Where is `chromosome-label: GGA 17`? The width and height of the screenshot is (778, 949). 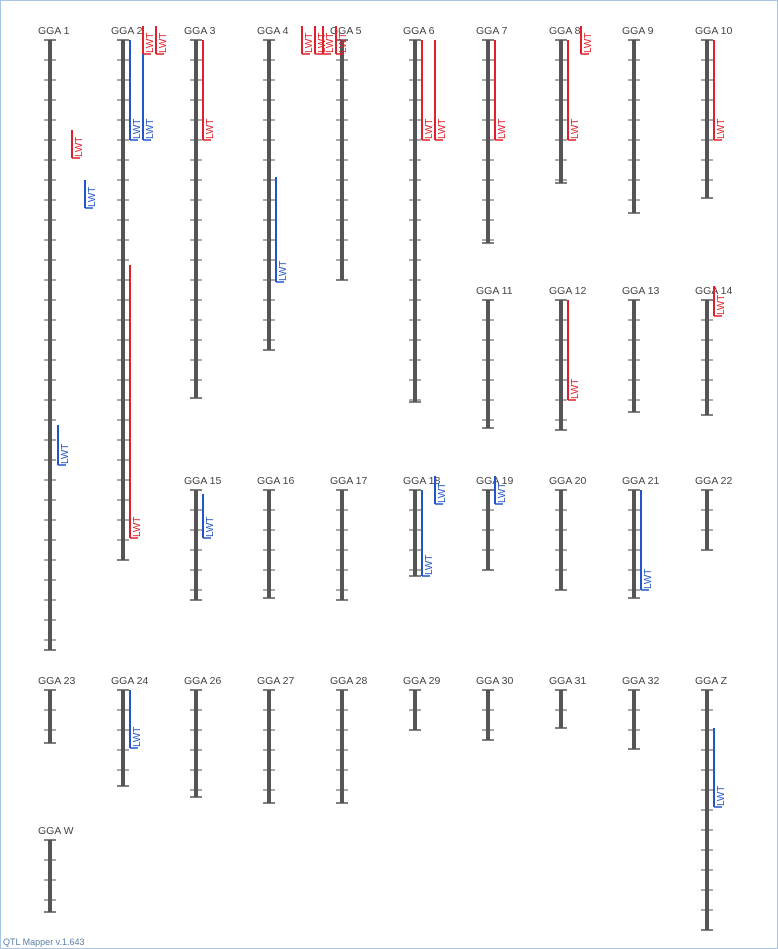 chromosome-label: GGA 17 is located at coordinates (349, 481).